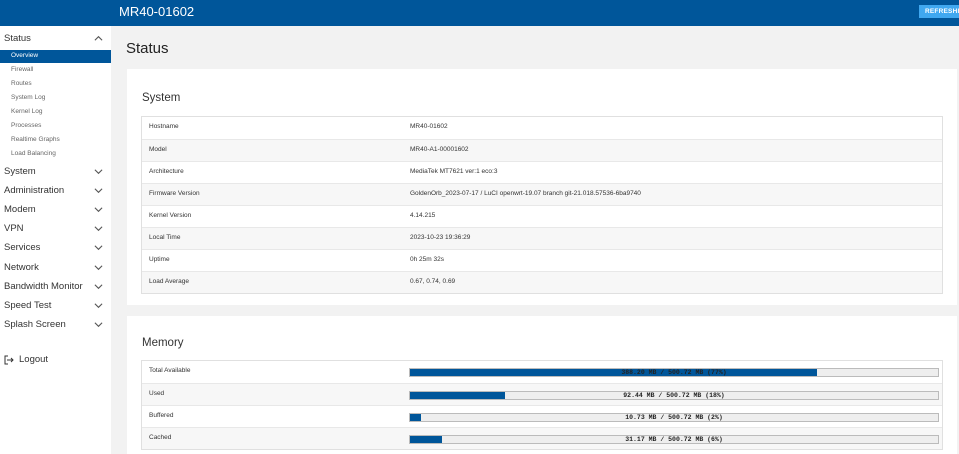  I want to click on row-value: 0.67, 0.74, 0.69, so click(433, 281).